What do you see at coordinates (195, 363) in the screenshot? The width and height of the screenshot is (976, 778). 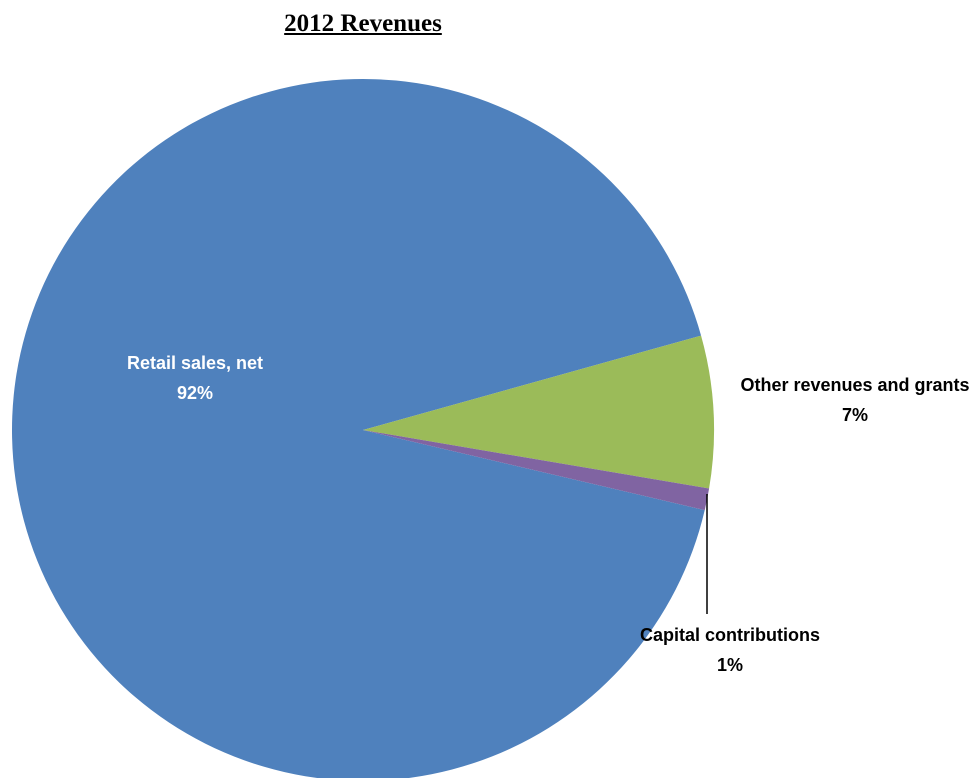 I see `slice-name: Retail sales, net` at bounding box center [195, 363].